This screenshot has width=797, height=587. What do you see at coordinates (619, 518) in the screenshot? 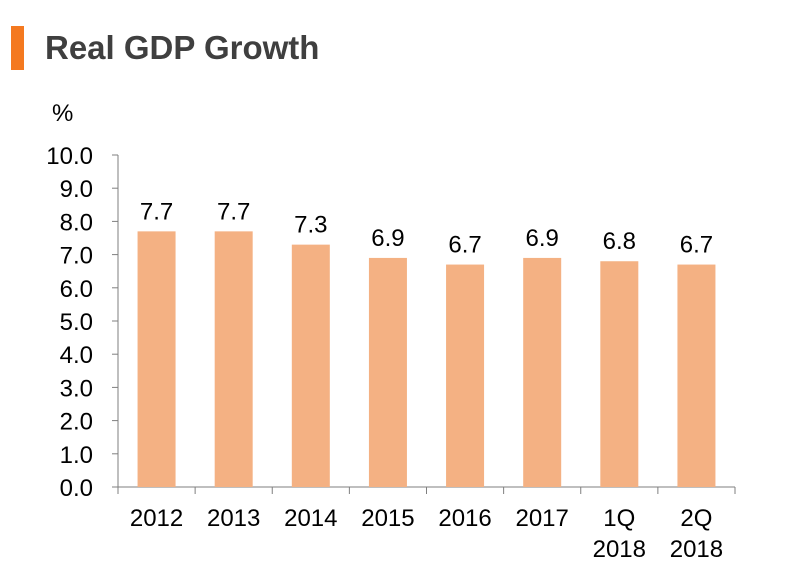
I see `x-tick-label: 1Q` at bounding box center [619, 518].